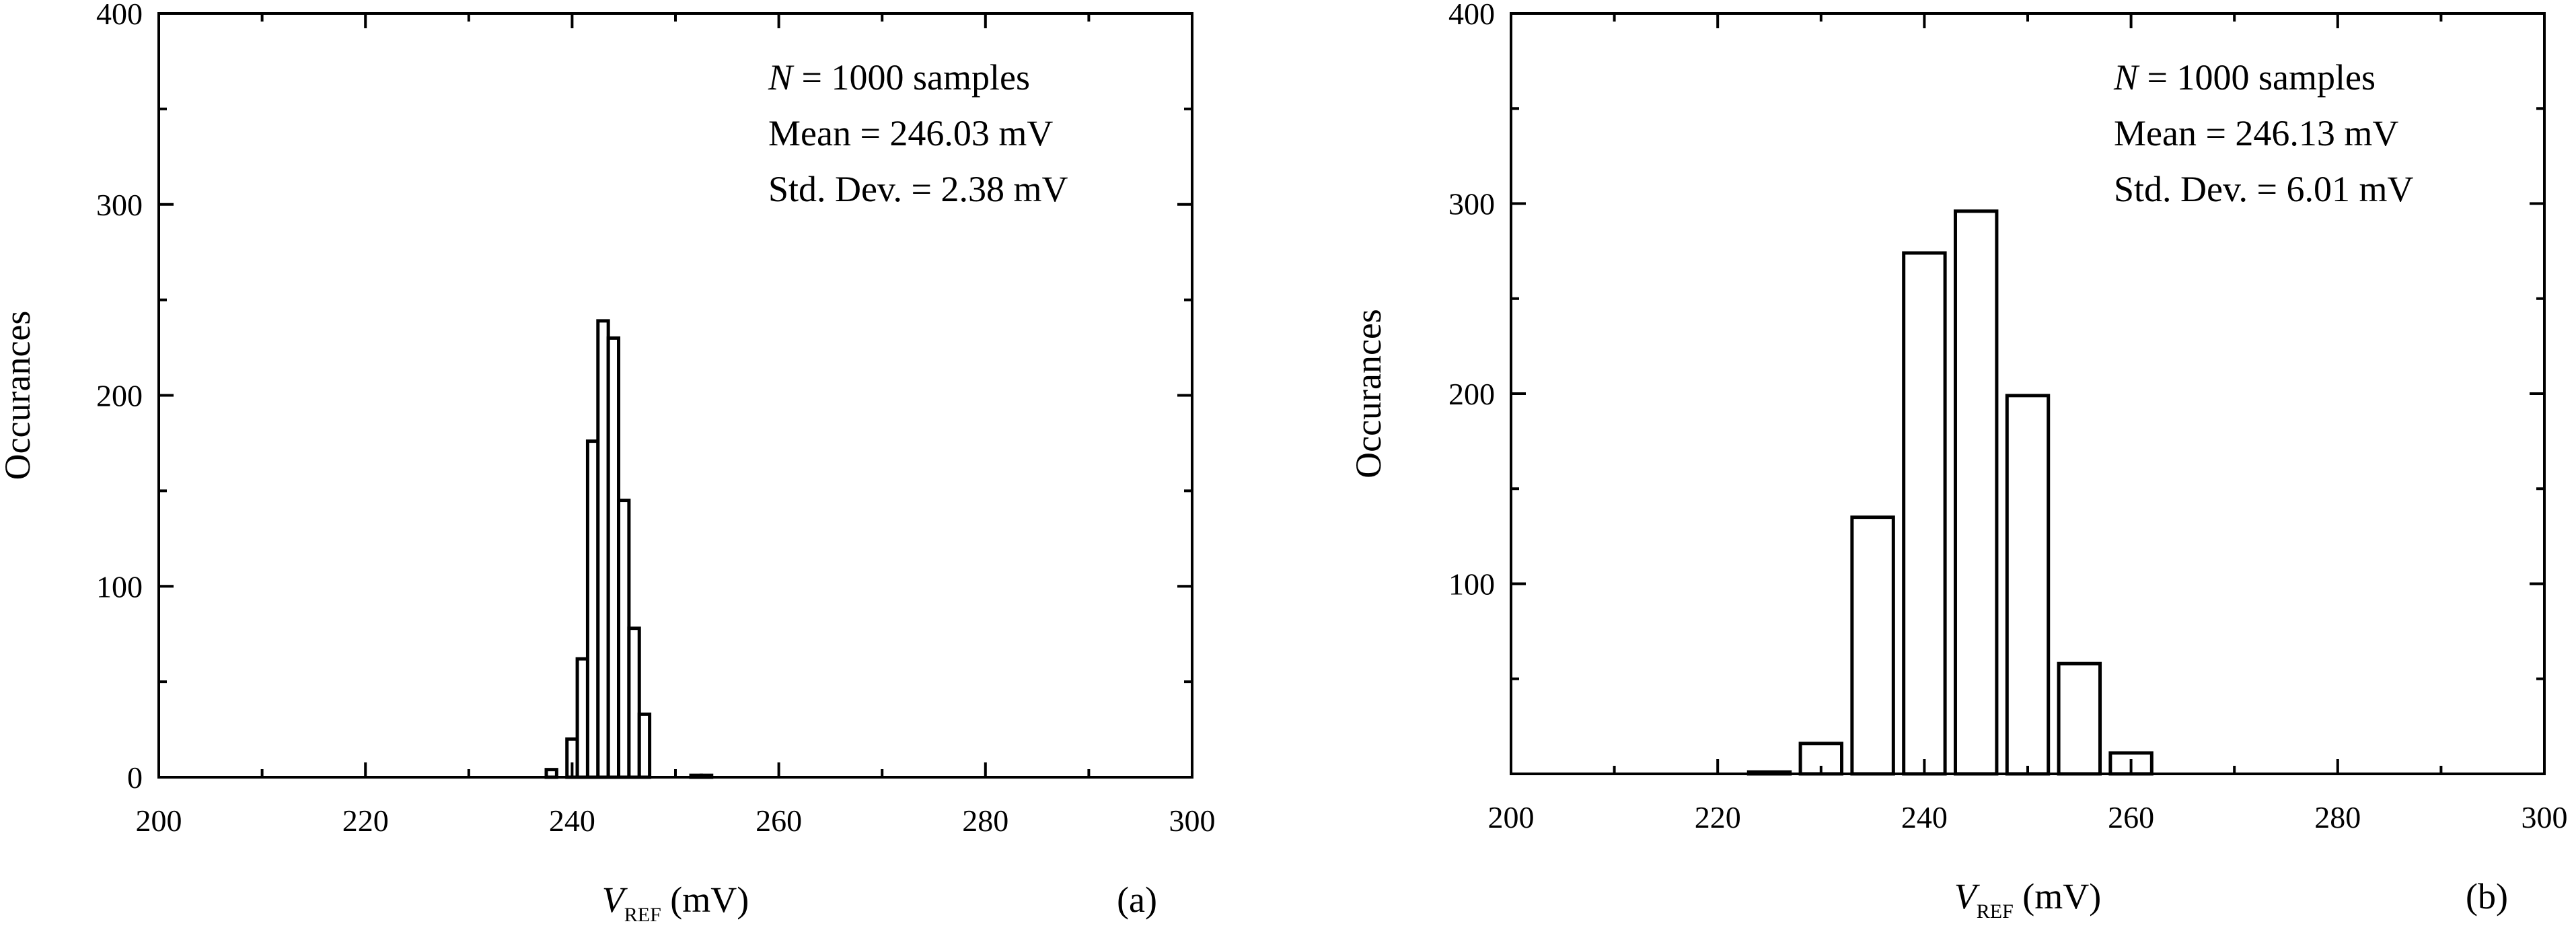 The height and width of the screenshot is (932, 2576). I want to click on y-tick-label: 0, so click(135, 777).